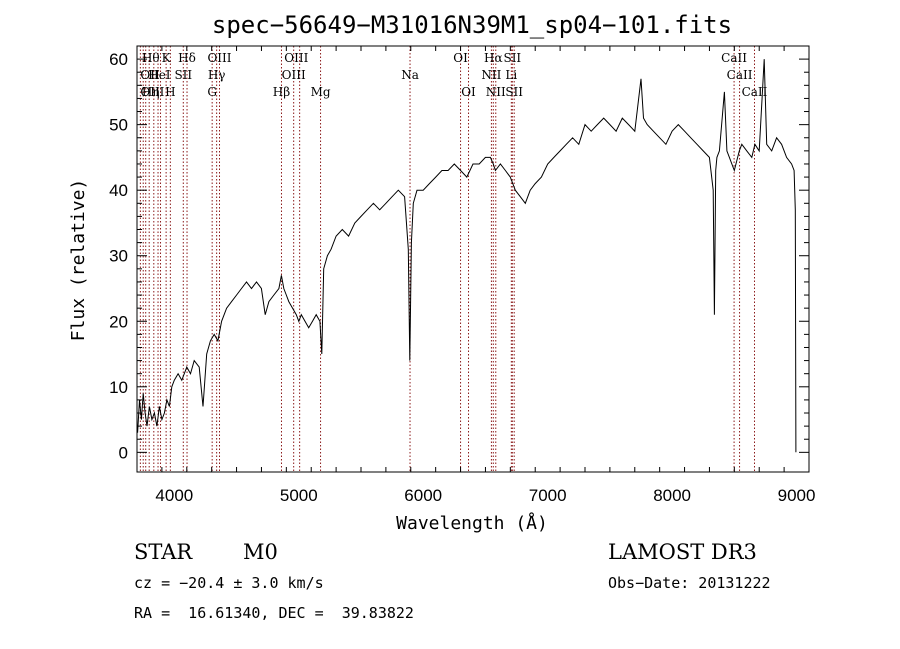 The height and width of the screenshot is (649, 900). Describe the element at coordinates (548, 495) in the screenshot. I see `x-tick-label: 7000` at that location.